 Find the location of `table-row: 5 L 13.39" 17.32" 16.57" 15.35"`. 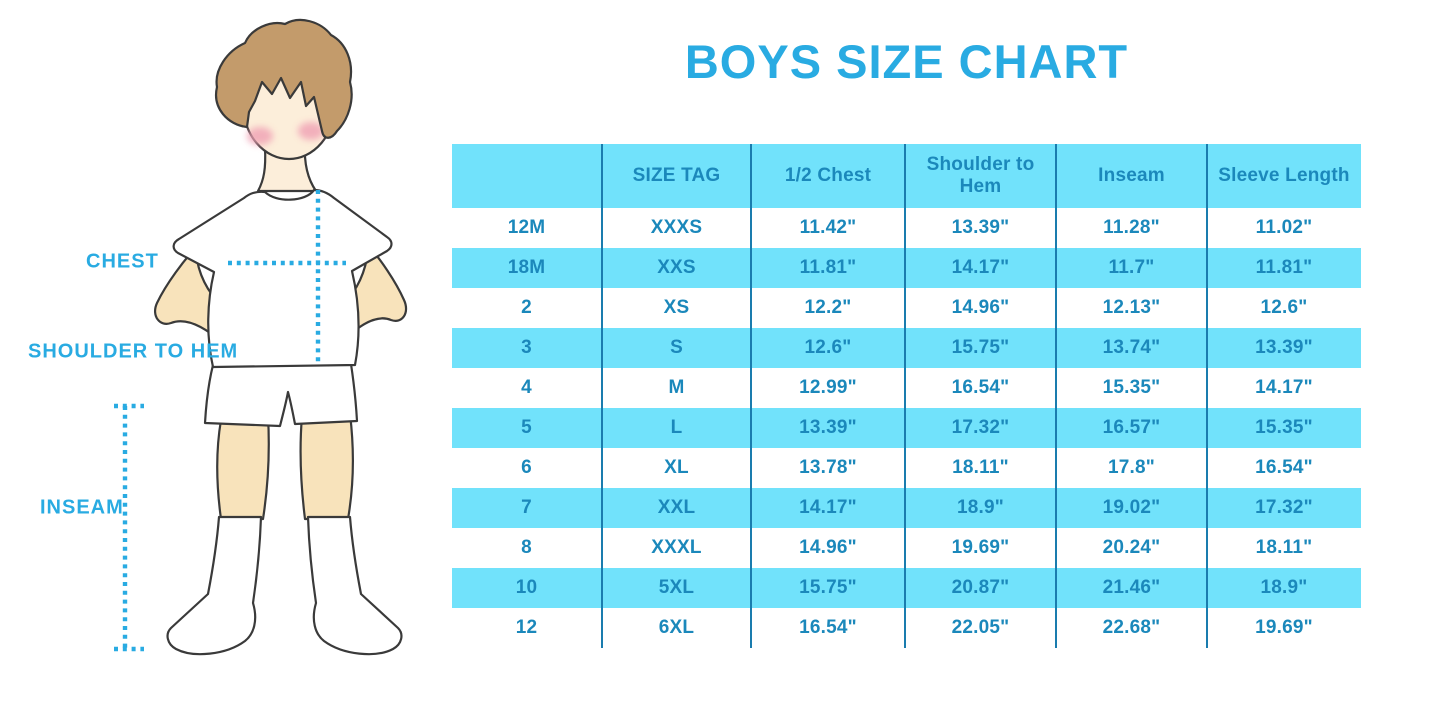

table-row: 5 L 13.39" 17.32" 16.57" 15.35" is located at coordinates (906, 428).